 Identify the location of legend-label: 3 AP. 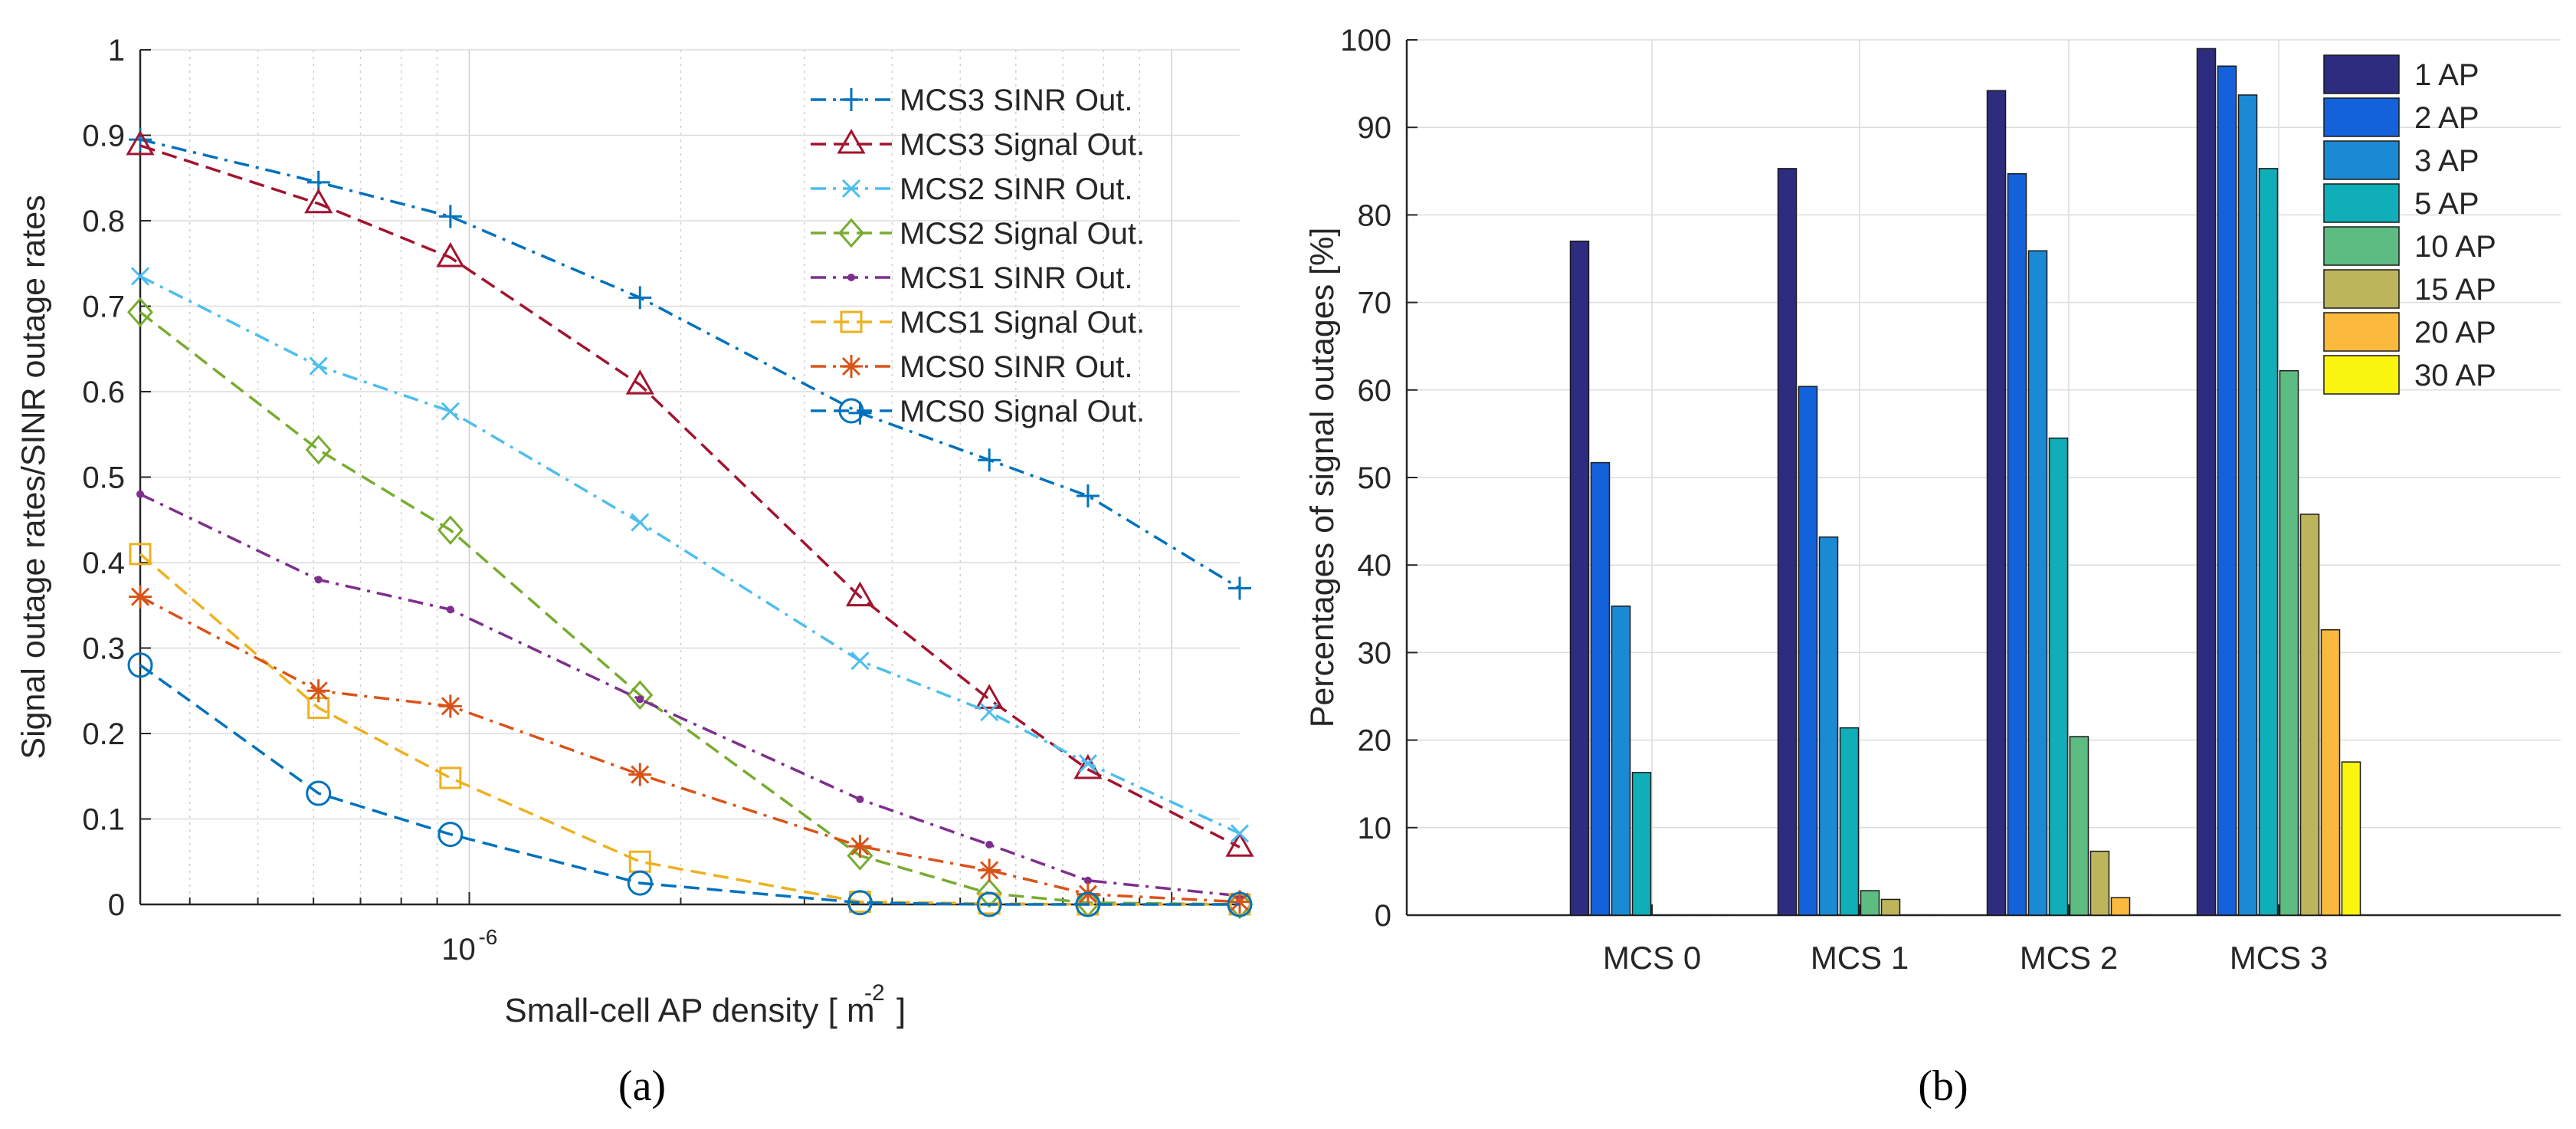
(2447, 161).